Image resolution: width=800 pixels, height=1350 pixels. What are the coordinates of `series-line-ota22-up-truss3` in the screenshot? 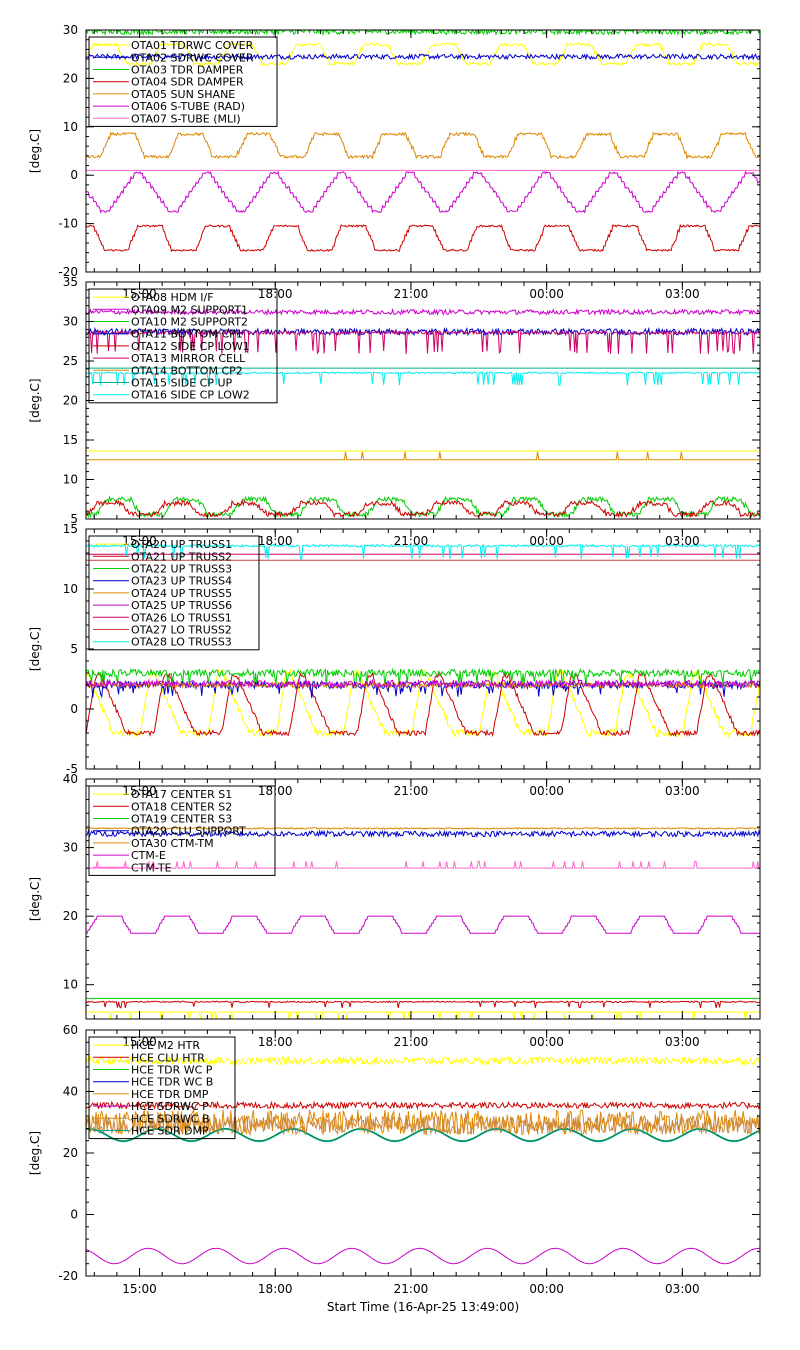 It's located at (423, 678).